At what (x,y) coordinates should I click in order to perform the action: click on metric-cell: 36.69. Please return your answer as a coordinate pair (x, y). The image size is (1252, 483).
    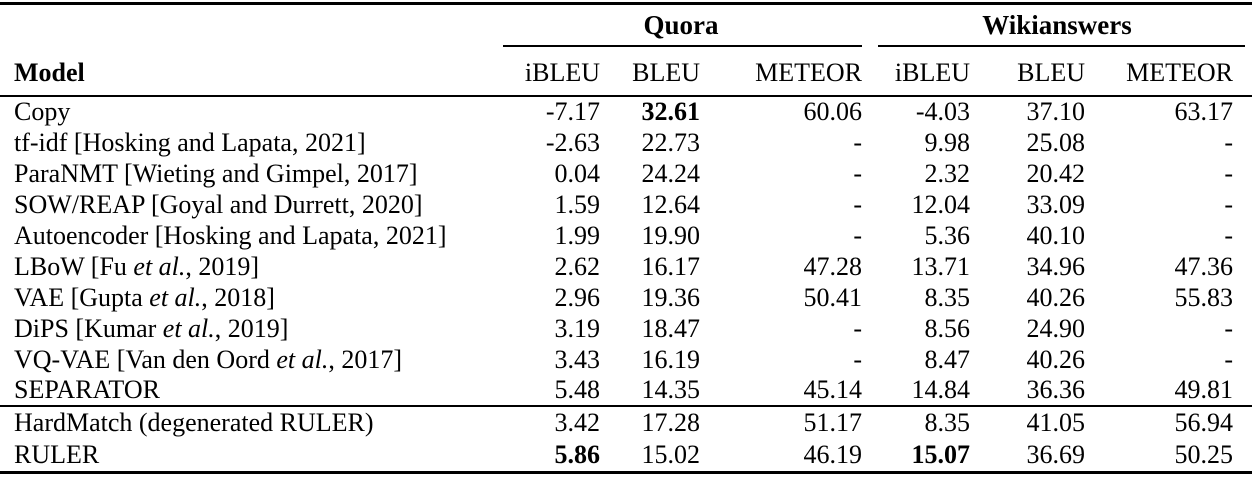
    Looking at the image, I should click on (1056, 454).